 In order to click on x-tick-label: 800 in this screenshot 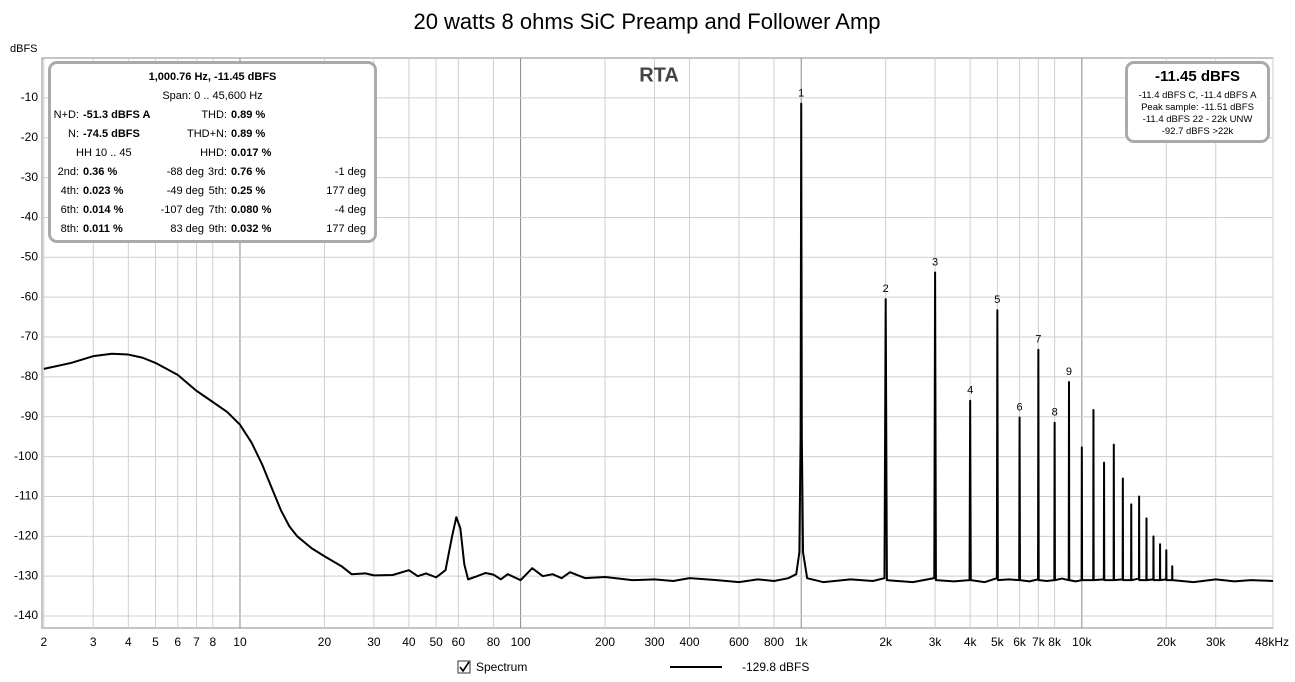, I will do `click(774, 642)`.